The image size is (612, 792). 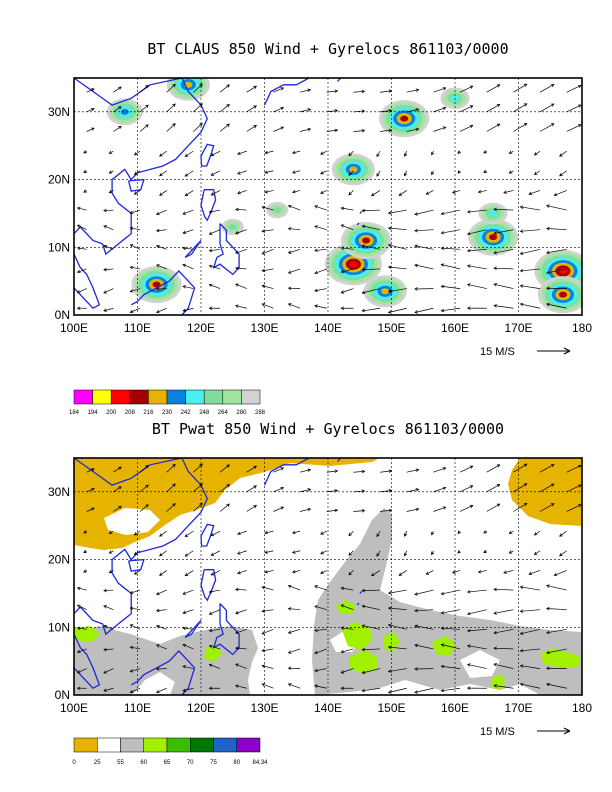 What do you see at coordinates (83, 397) in the screenshot?
I see `claus-colorbar-swatch` at bounding box center [83, 397].